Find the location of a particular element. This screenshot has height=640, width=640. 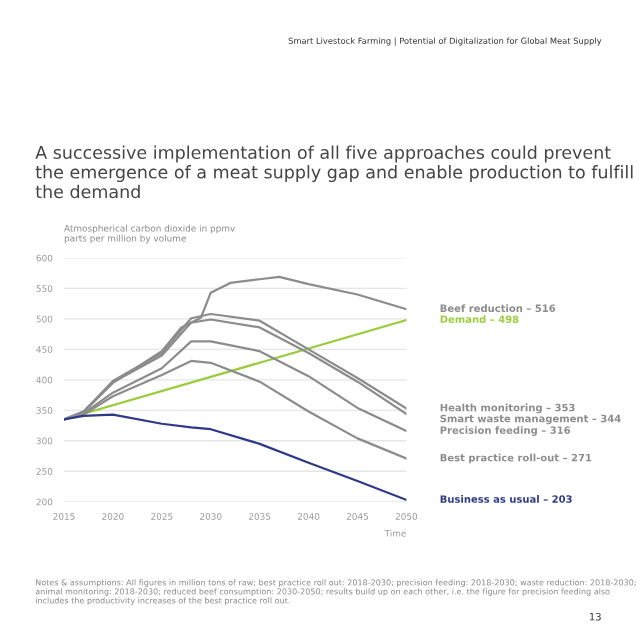

chart-title: A successive implementation of all five approaches could prevent the emergence of a meat supply gap and enable production to fulfill the demand is located at coordinates (334, 172).